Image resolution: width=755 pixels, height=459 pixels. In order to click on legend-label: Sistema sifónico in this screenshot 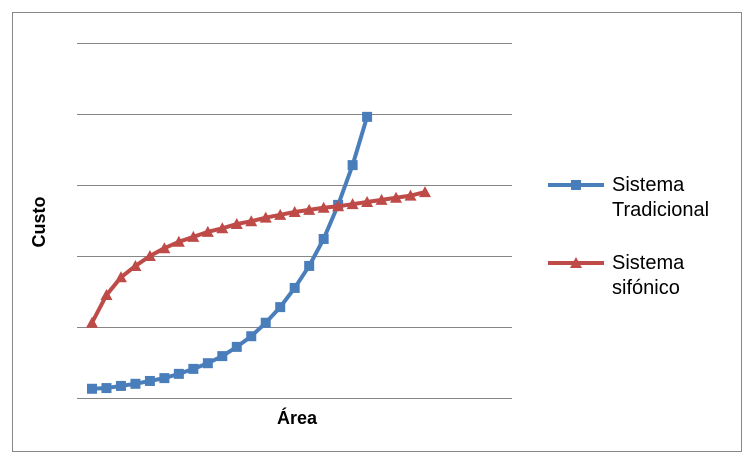, I will do `click(648, 275)`.